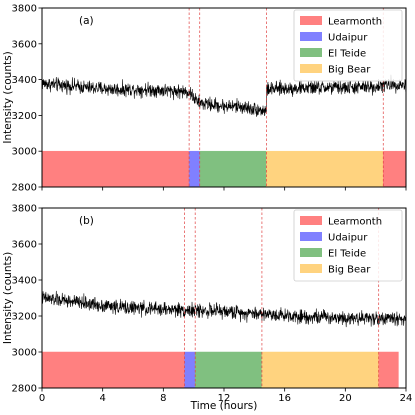  What do you see at coordinates (42, 398) in the screenshot?
I see `x-tick-label: 0` at bounding box center [42, 398].